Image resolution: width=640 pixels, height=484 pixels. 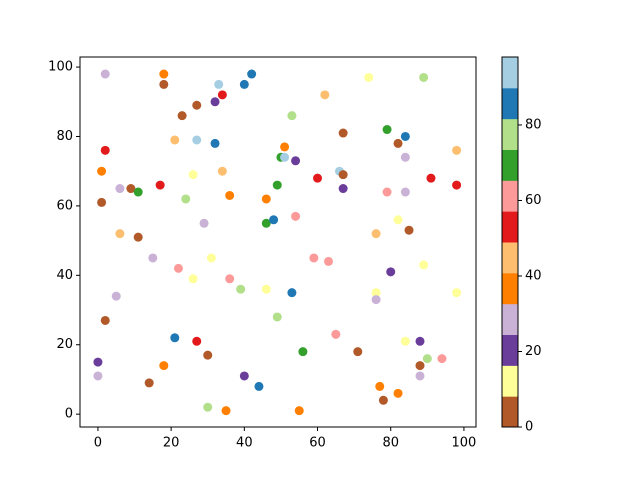 I want to click on x-tick-label: 40, so click(x=244, y=443).